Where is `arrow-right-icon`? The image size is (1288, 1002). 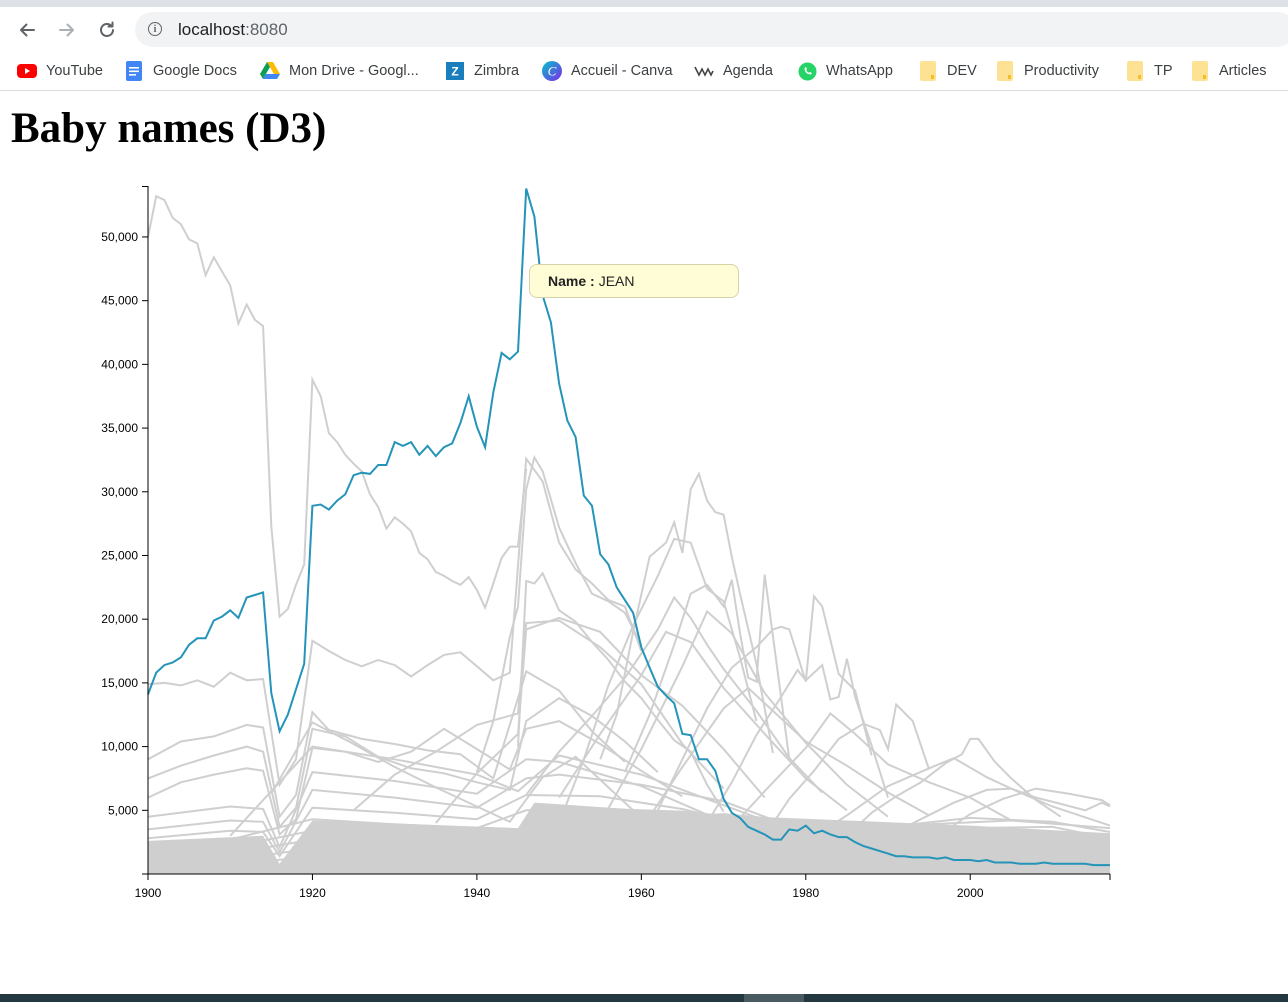 arrow-right-icon is located at coordinates (66, 30).